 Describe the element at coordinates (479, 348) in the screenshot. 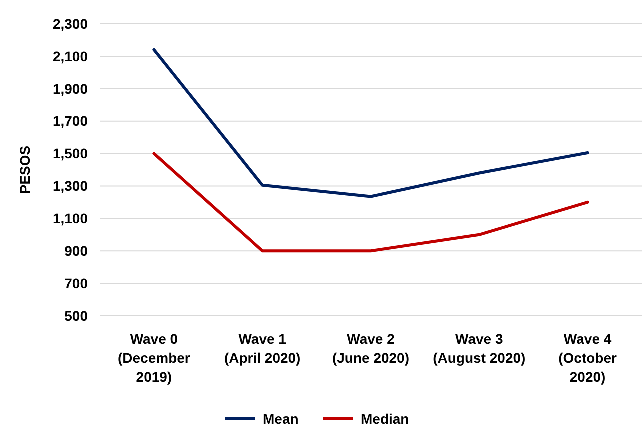

I see `x-tick-label: Wave 3 (August 2020)` at that location.